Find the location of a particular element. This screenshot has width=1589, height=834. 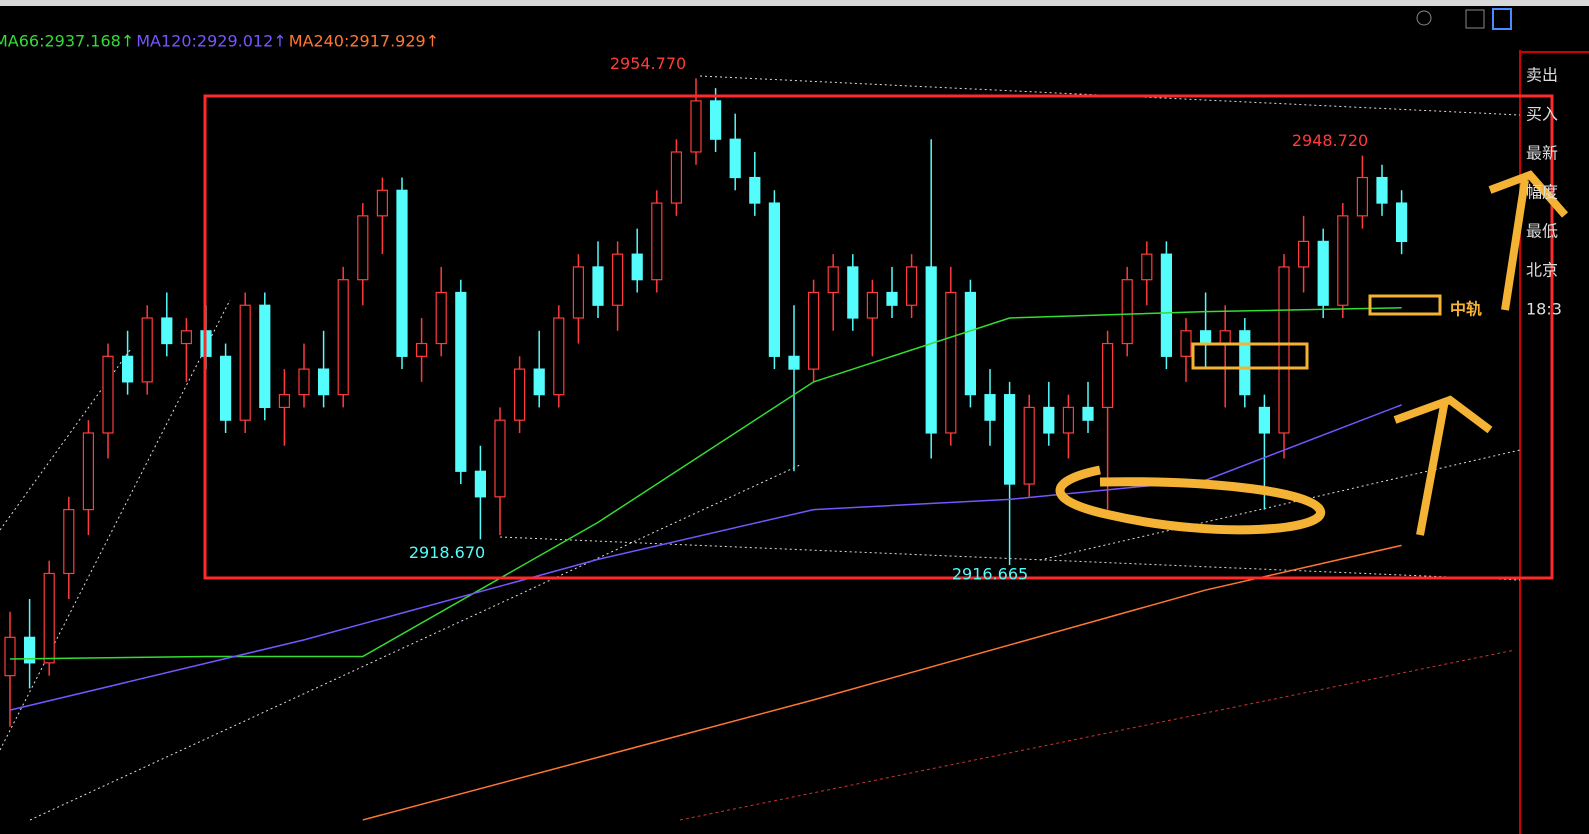

side-panel-label: 买入 is located at coordinates (1542, 114).